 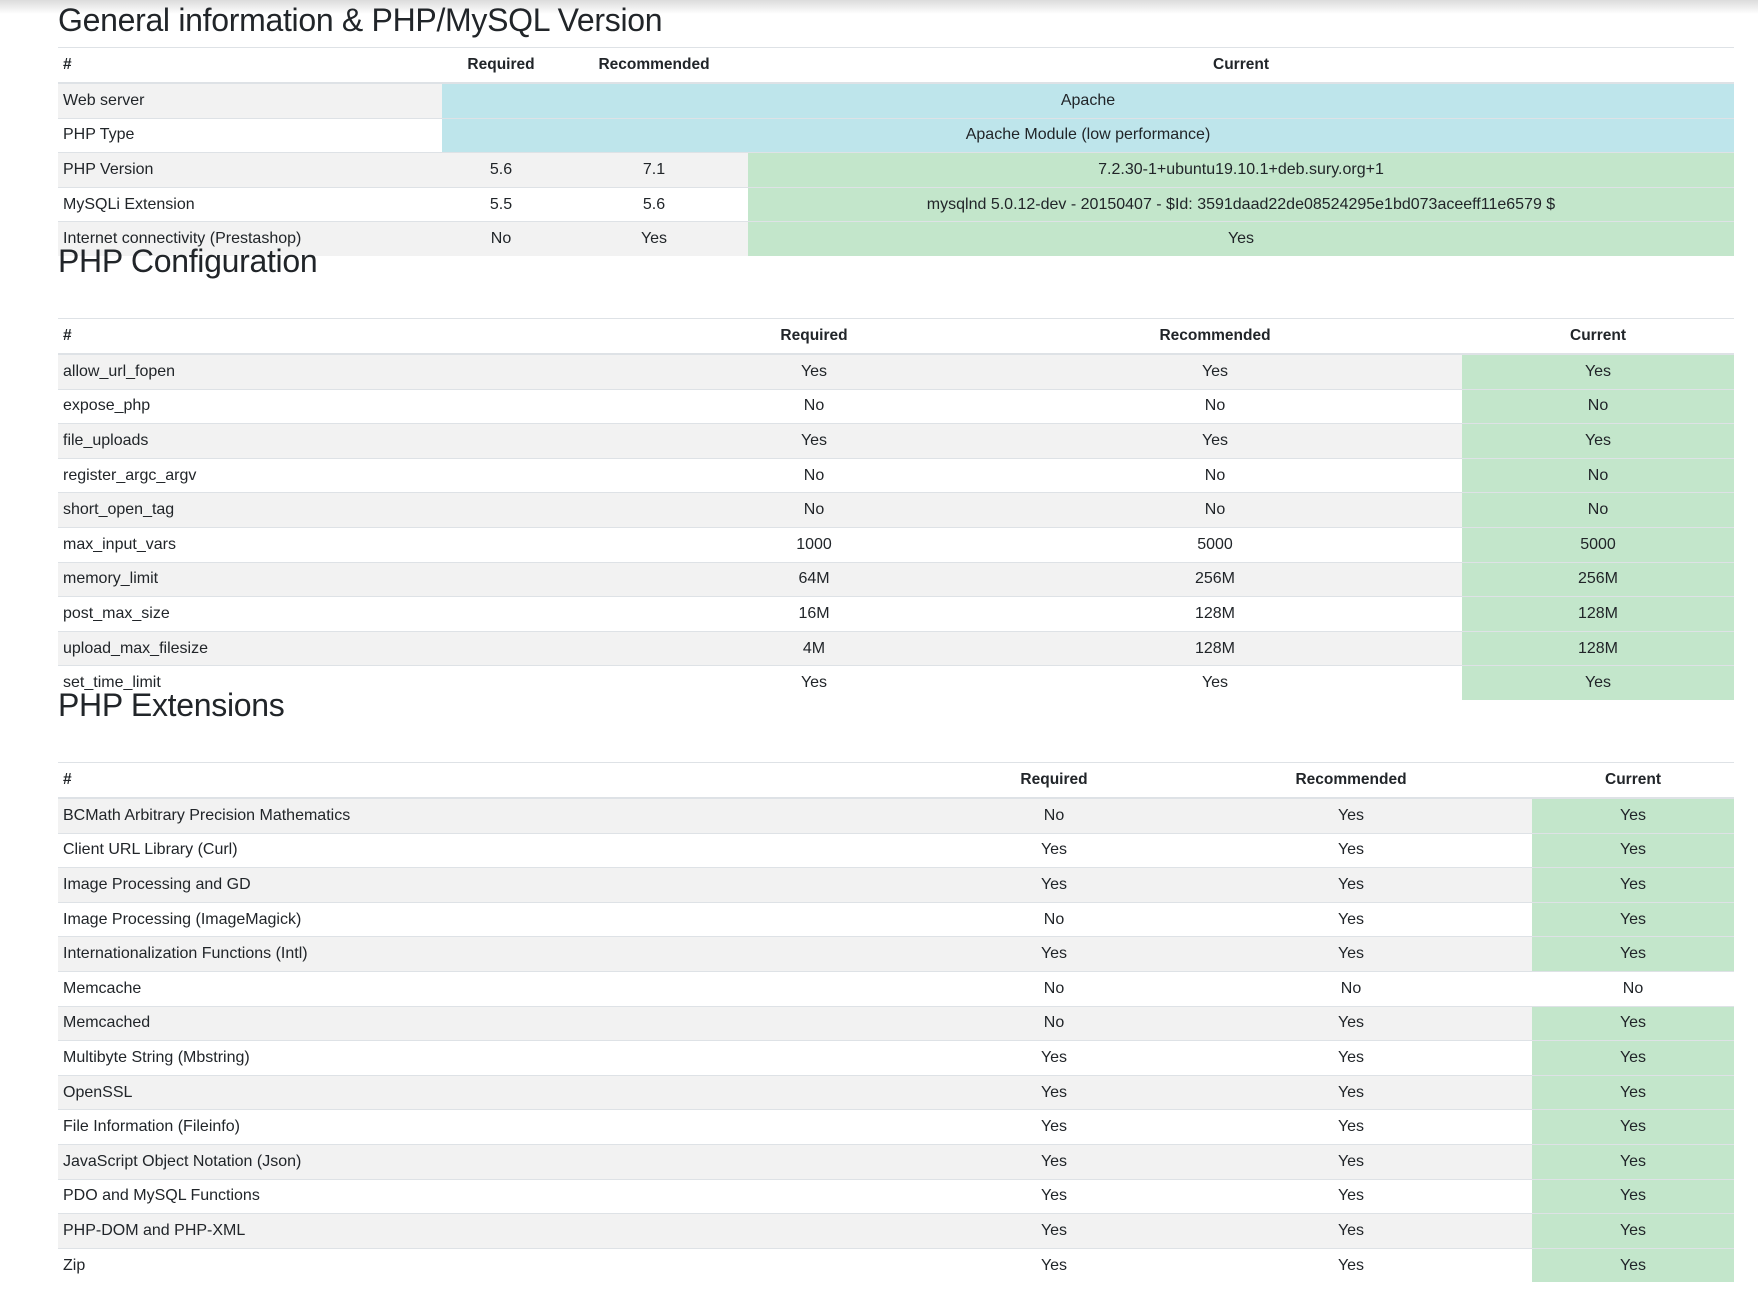 What do you see at coordinates (498, 1265) in the screenshot?
I see `setting-name-cell: Zip` at bounding box center [498, 1265].